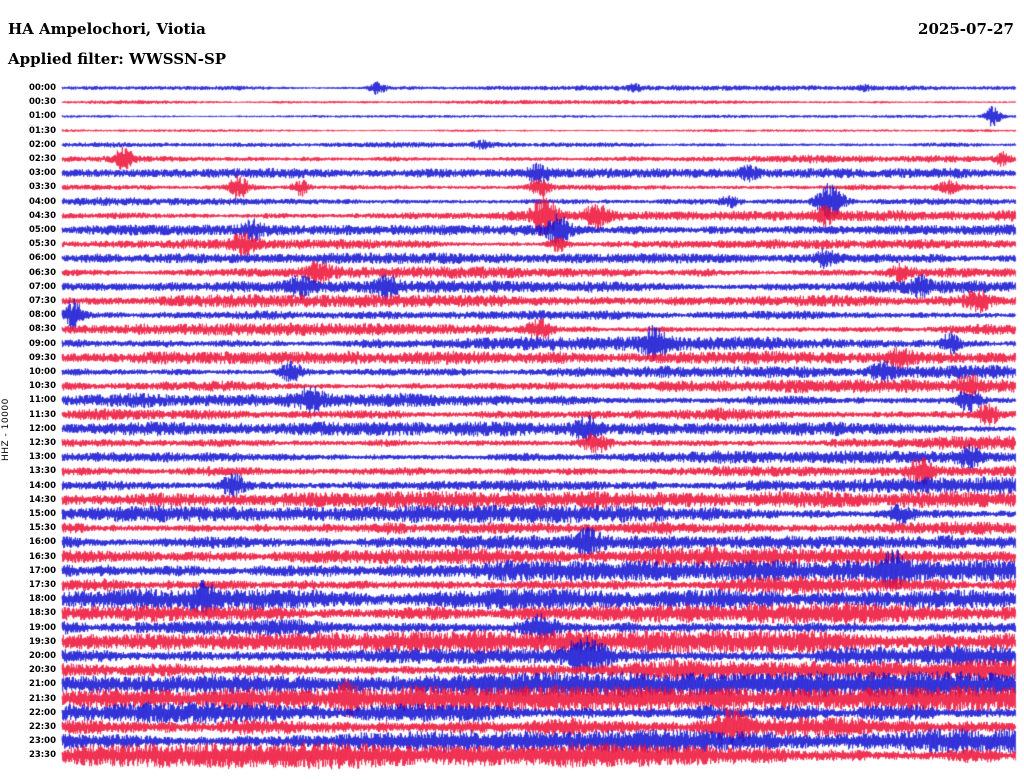 The width and height of the screenshot is (1024, 780). What do you see at coordinates (42, 357) in the screenshot?
I see `time-label: 09:30` at bounding box center [42, 357].